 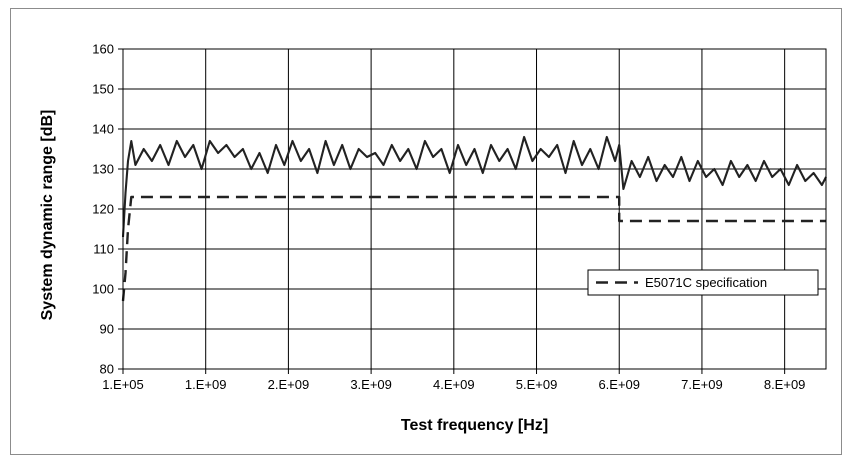 I want to click on legend-label-spec: E5071C specification, so click(x=706, y=282).